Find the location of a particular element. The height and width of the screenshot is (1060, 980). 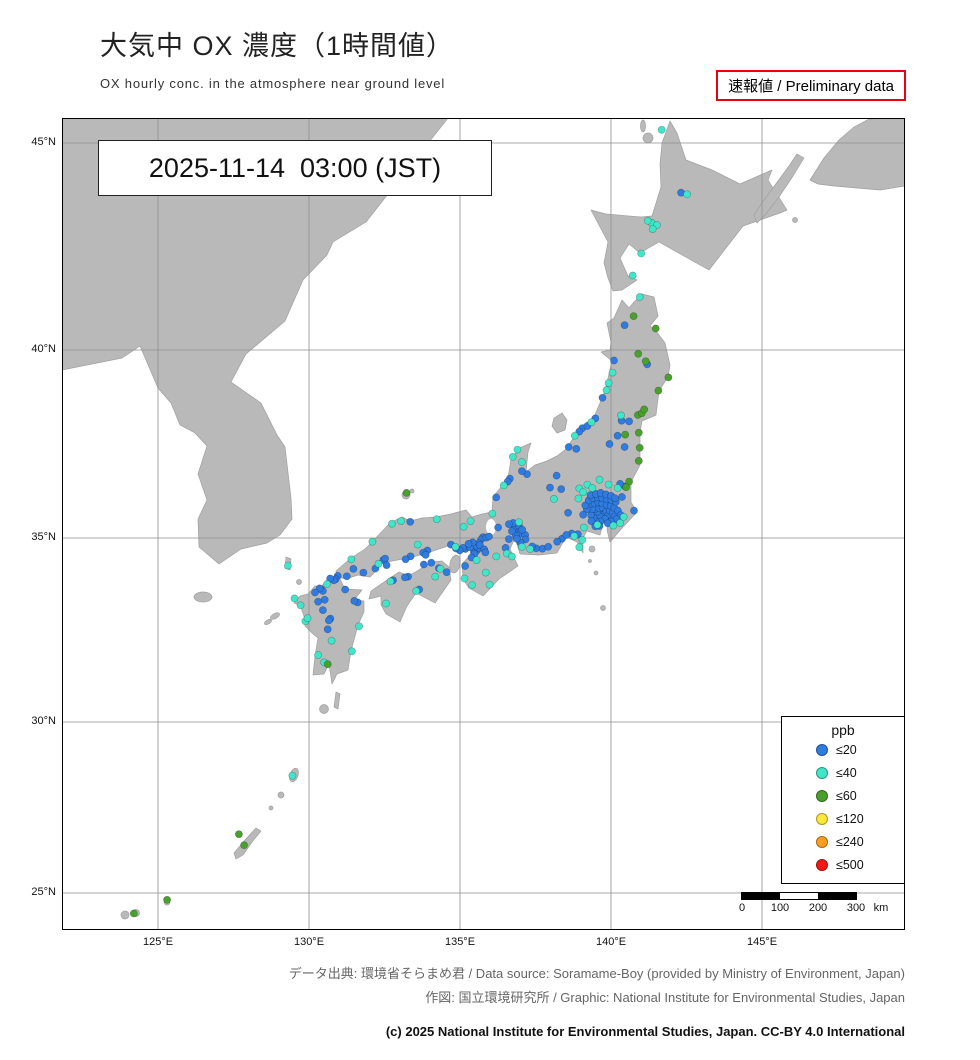

datetime-box: 2025-11-14 03:00 (JST) is located at coordinates (295, 168).